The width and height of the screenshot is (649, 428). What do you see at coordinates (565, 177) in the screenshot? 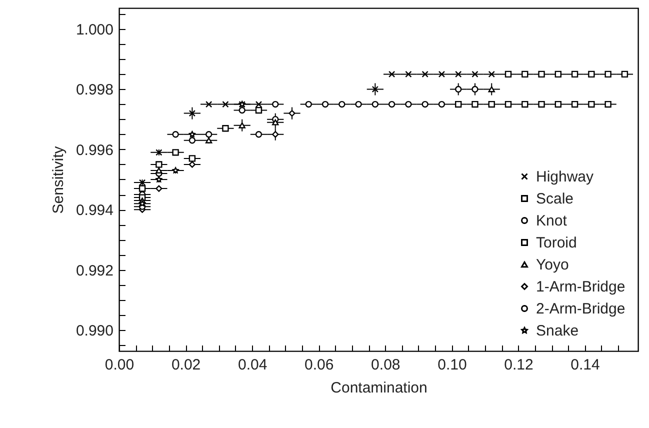
I see `legend-label: Highway` at bounding box center [565, 177].